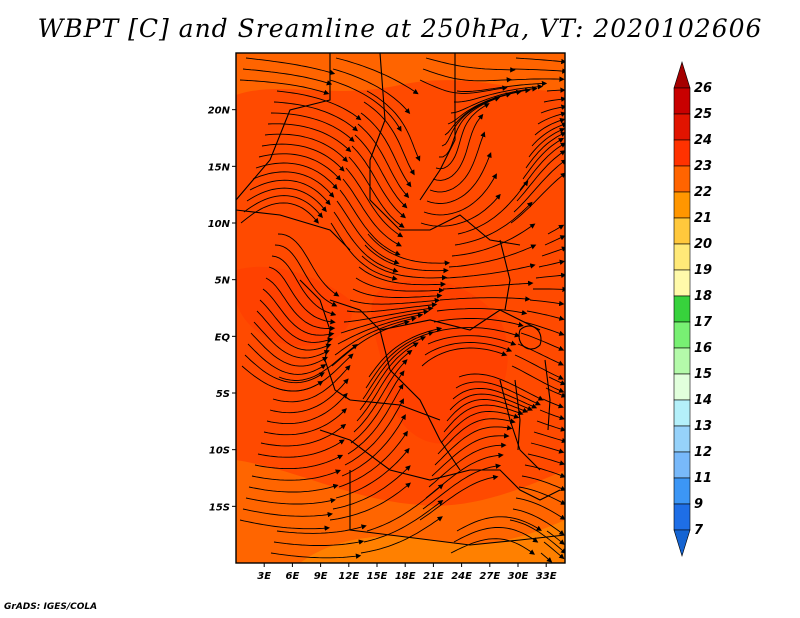  What do you see at coordinates (703, 426) in the screenshot?
I see `colorbar-label: 13` at bounding box center [703, 426].